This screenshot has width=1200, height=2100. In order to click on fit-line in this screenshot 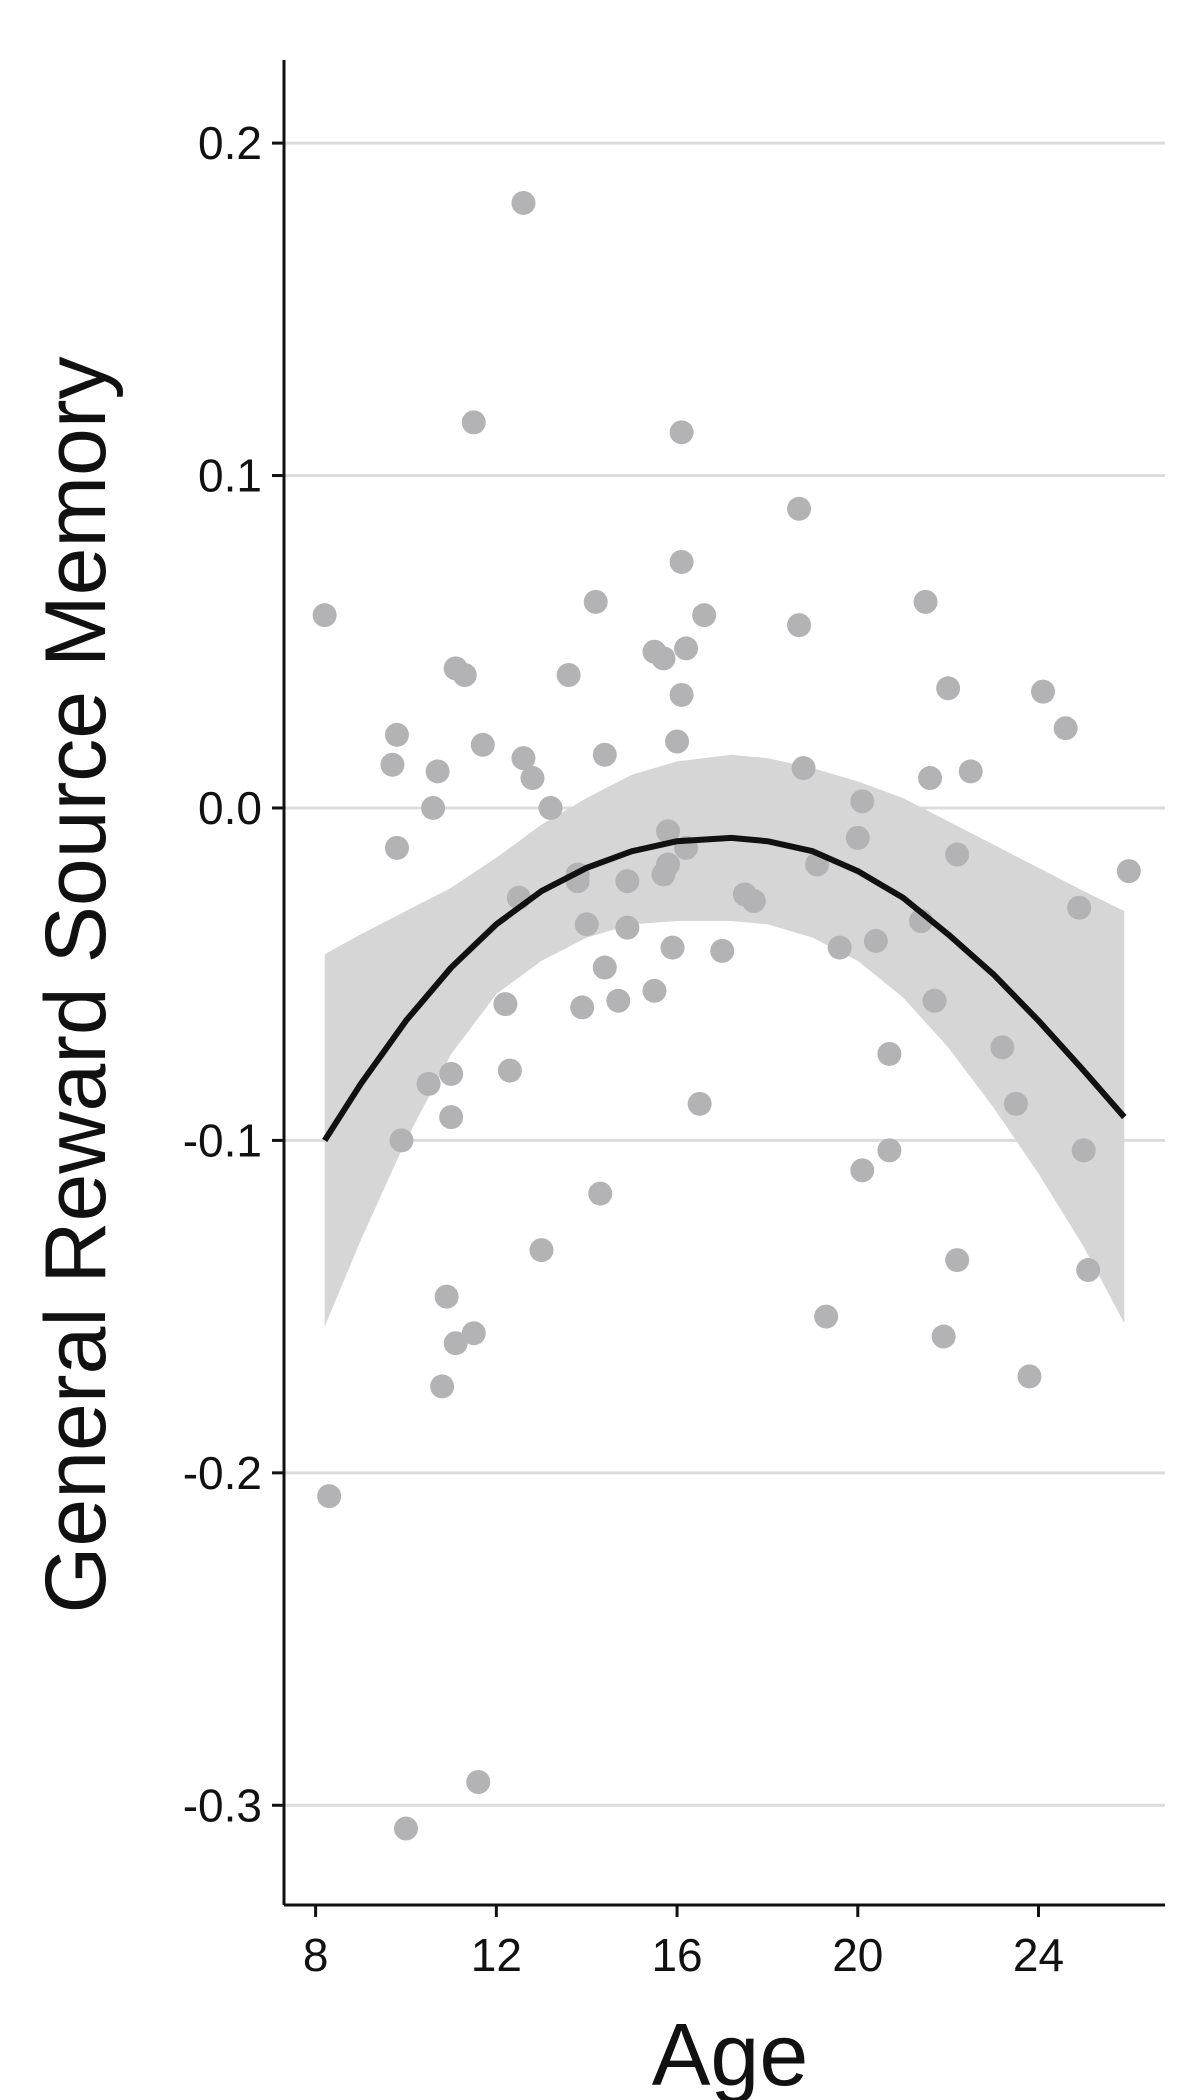, I will do `click(724, 988)`.